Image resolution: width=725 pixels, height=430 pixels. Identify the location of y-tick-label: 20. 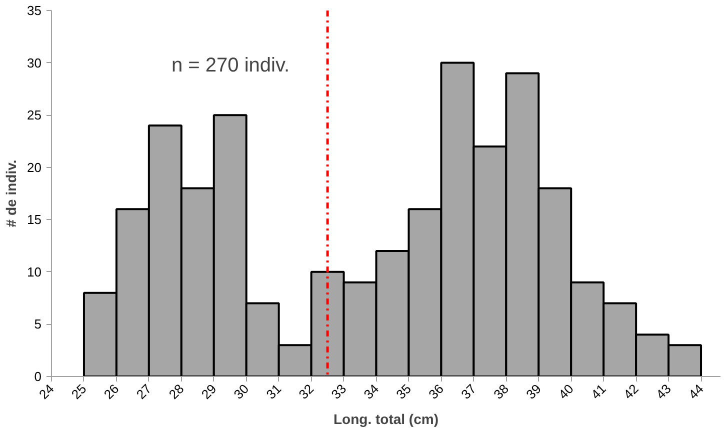
(34, 167).